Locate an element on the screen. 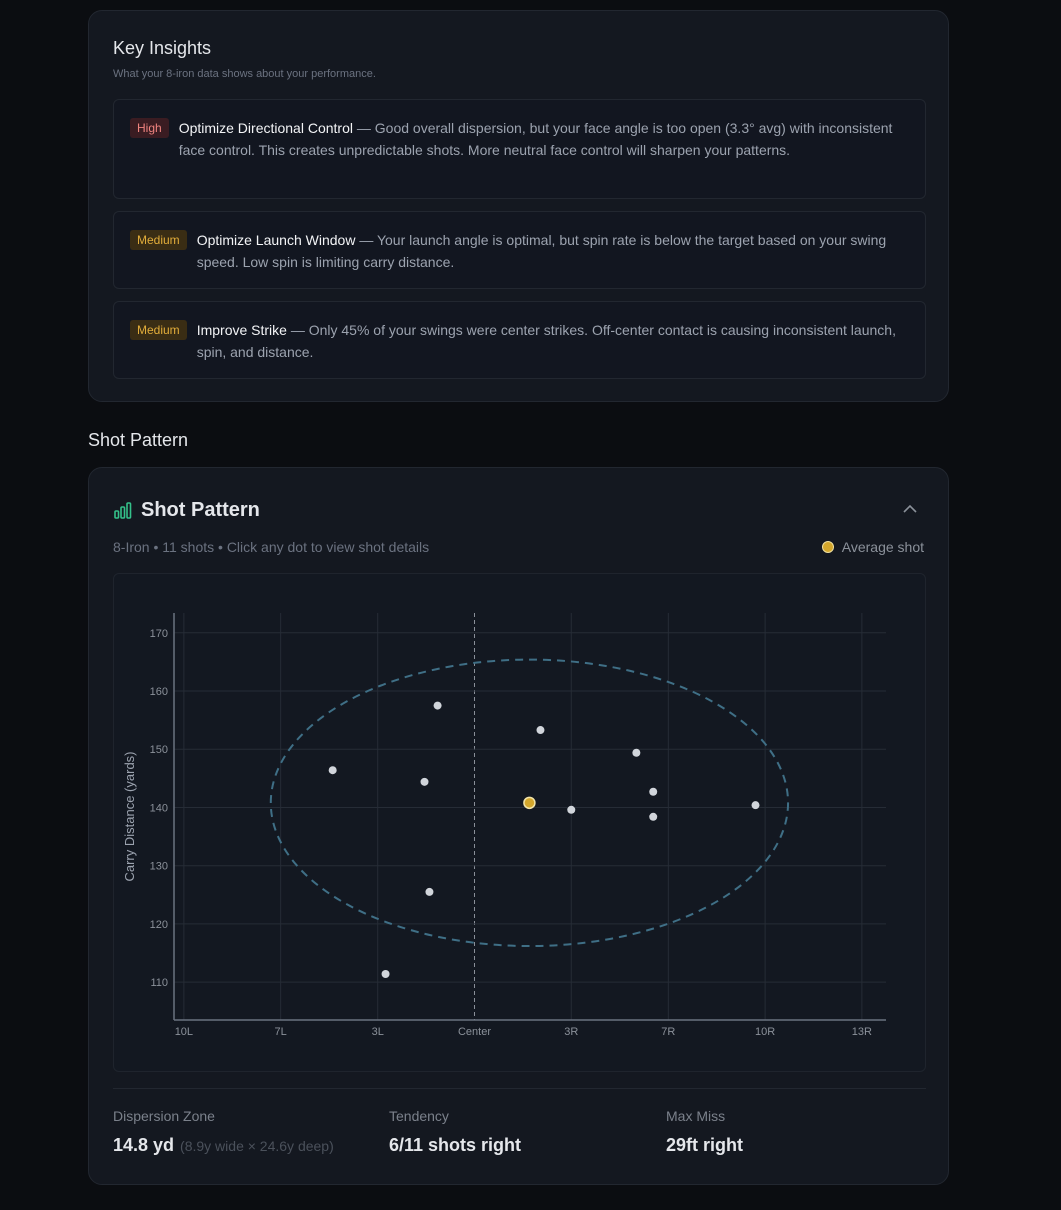 The width and height of the screenshot is (1061, 1210). stat-value: 29ft right is located at coordinates (704, 1145).